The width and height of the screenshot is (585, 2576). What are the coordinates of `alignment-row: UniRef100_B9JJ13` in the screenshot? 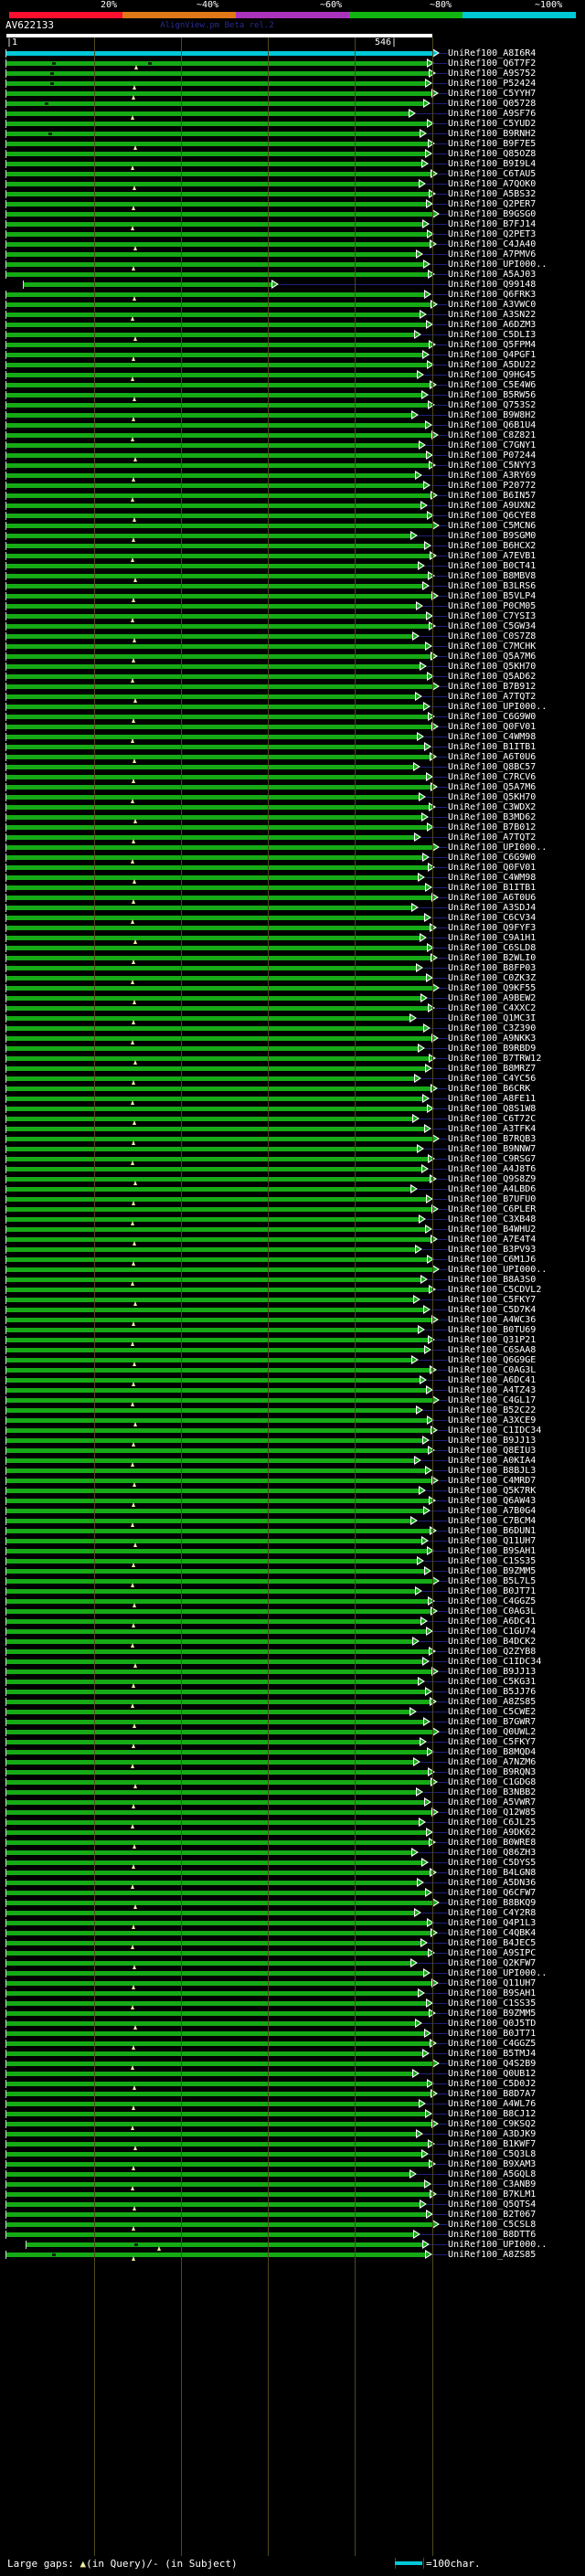 It's located at (293, 1672).